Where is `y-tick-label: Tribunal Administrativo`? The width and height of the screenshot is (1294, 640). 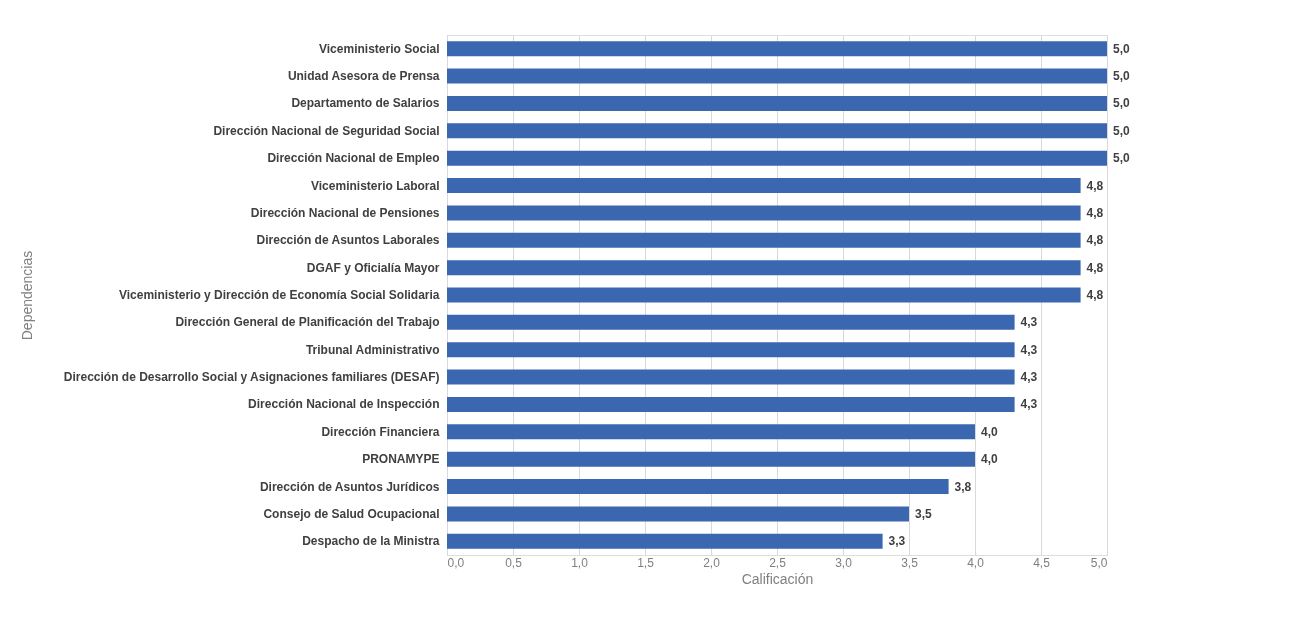 y-tick-label: Tribunal Administrativo is located at coordinates (372, 349).